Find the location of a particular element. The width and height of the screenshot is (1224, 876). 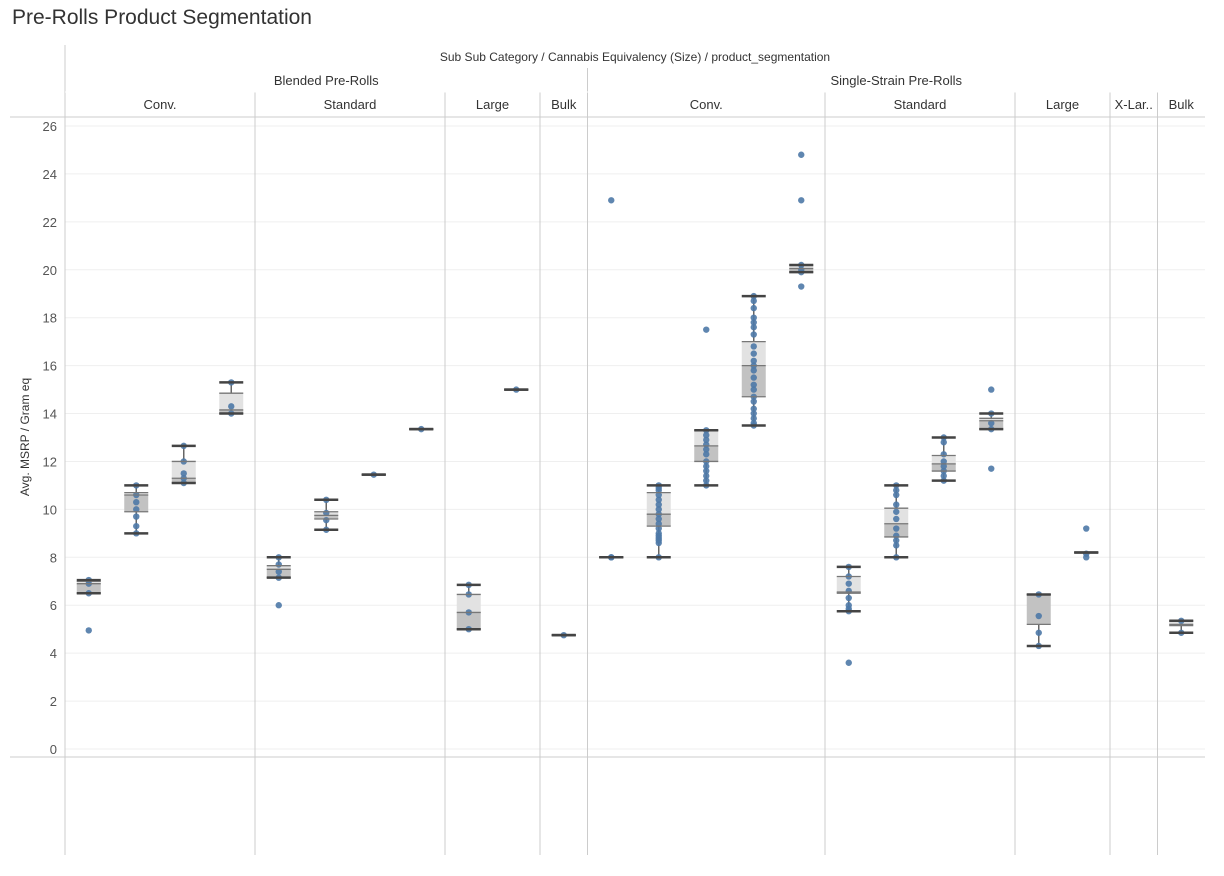

size-header: X-Lar.. is located at coordinates (1134, 104).